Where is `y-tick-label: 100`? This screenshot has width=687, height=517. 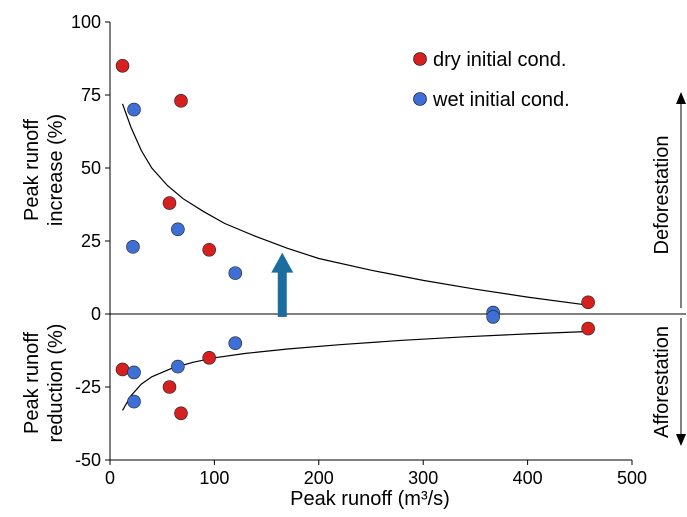 y-tick-label: 100 is located at coordinates (86, 22).